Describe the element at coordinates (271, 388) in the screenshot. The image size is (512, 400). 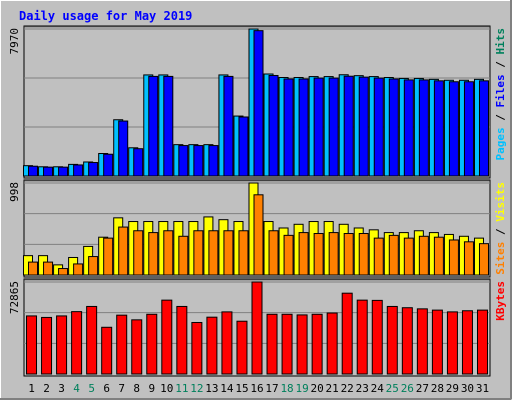
I see `day-label-17: 17` at that location.